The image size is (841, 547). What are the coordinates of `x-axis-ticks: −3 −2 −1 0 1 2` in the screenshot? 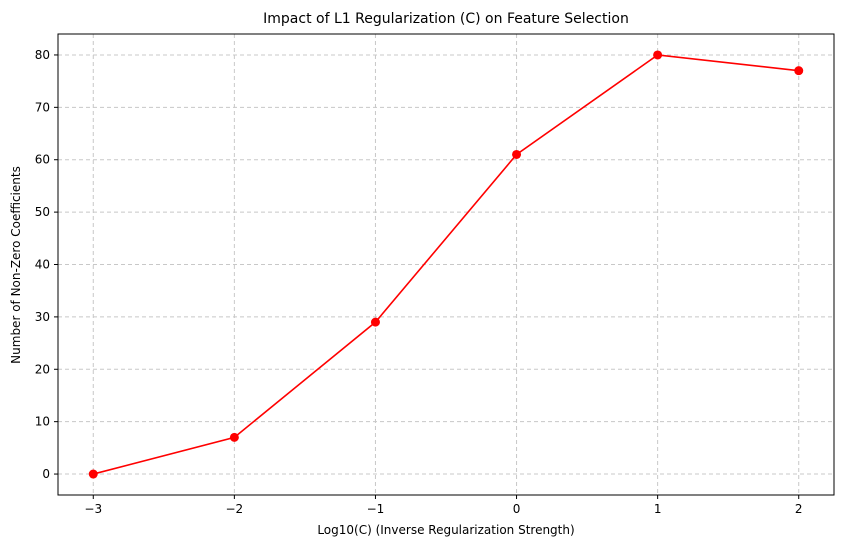 It's located at (443, 505).